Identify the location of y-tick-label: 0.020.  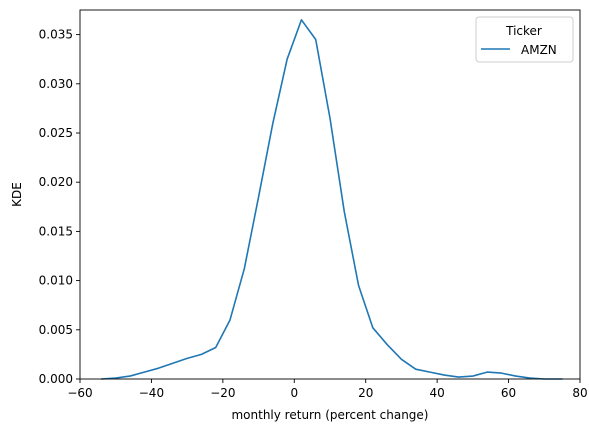
(56, 182).